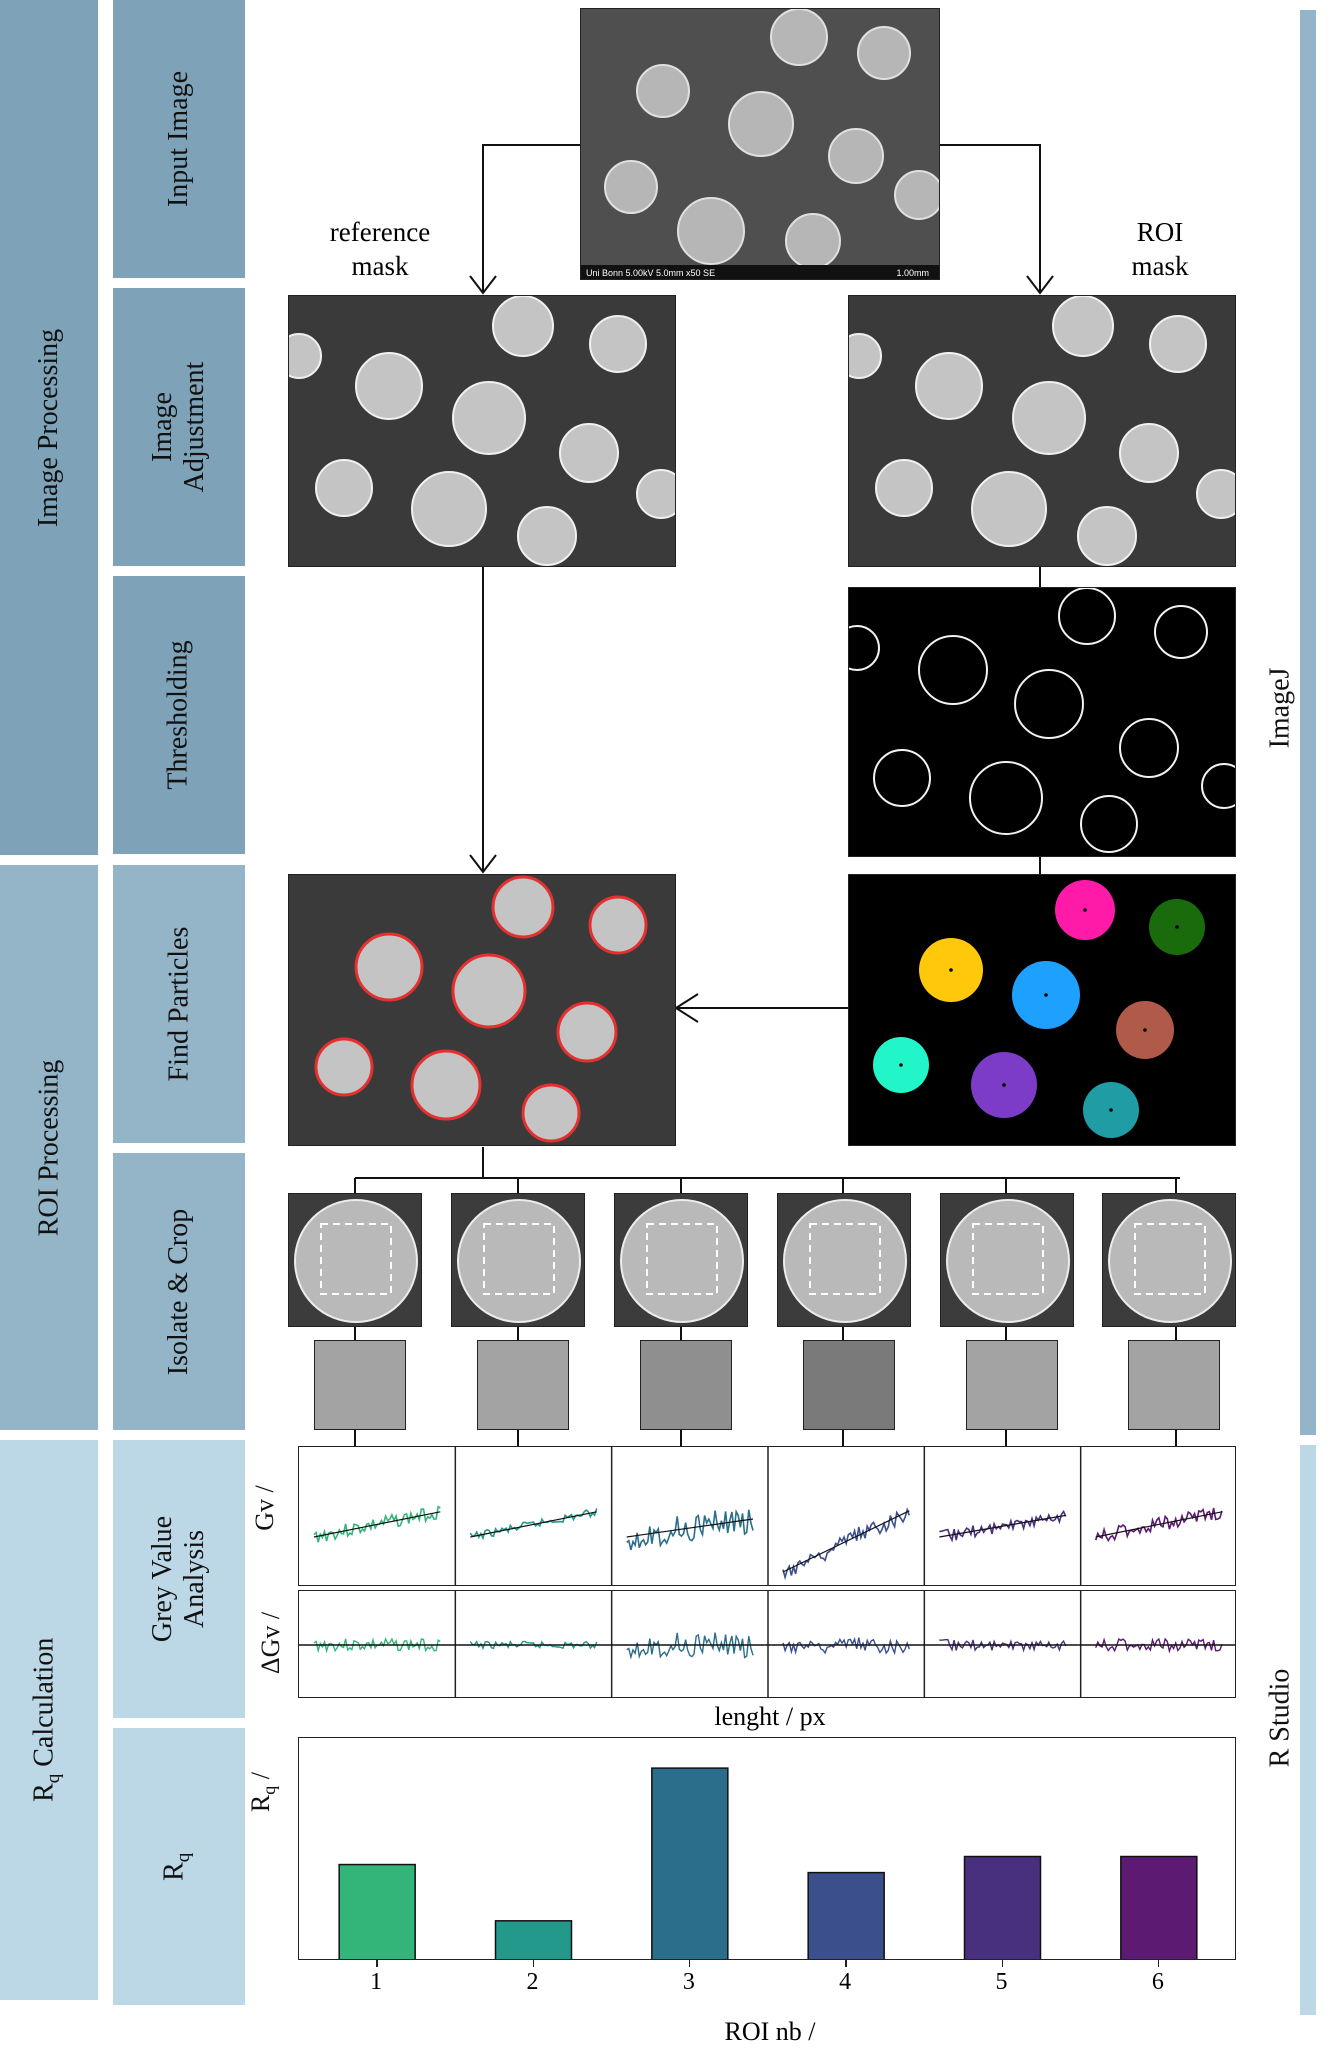 This screenshot has width=1330, height=2065. I want to click on gv-curves, so click(768, 1516).